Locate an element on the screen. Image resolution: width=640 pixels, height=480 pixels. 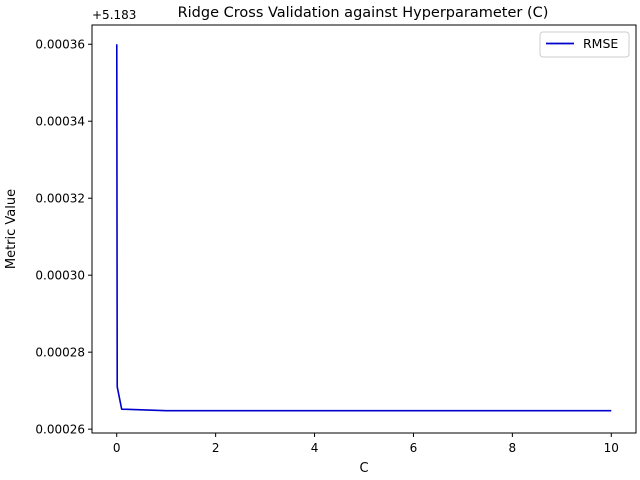
y-tick-label: 0.00030 is located at coordinates (60, 276).